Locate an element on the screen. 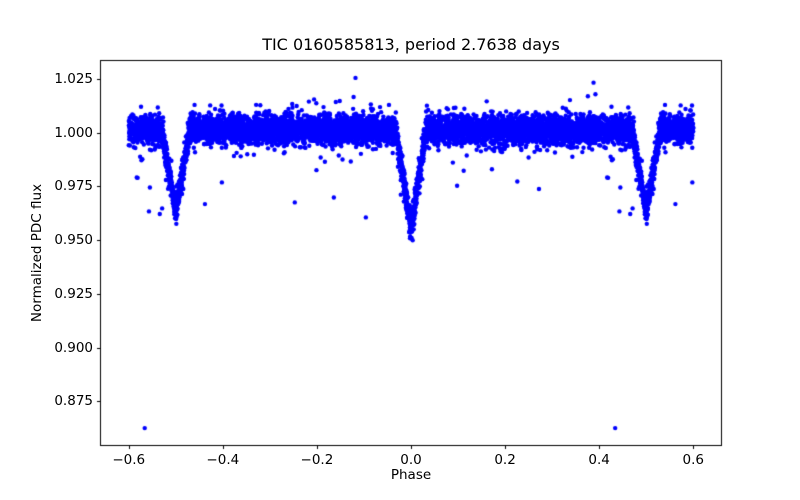  x-tick-label: 0.2 is located at coordinates (505, 460).